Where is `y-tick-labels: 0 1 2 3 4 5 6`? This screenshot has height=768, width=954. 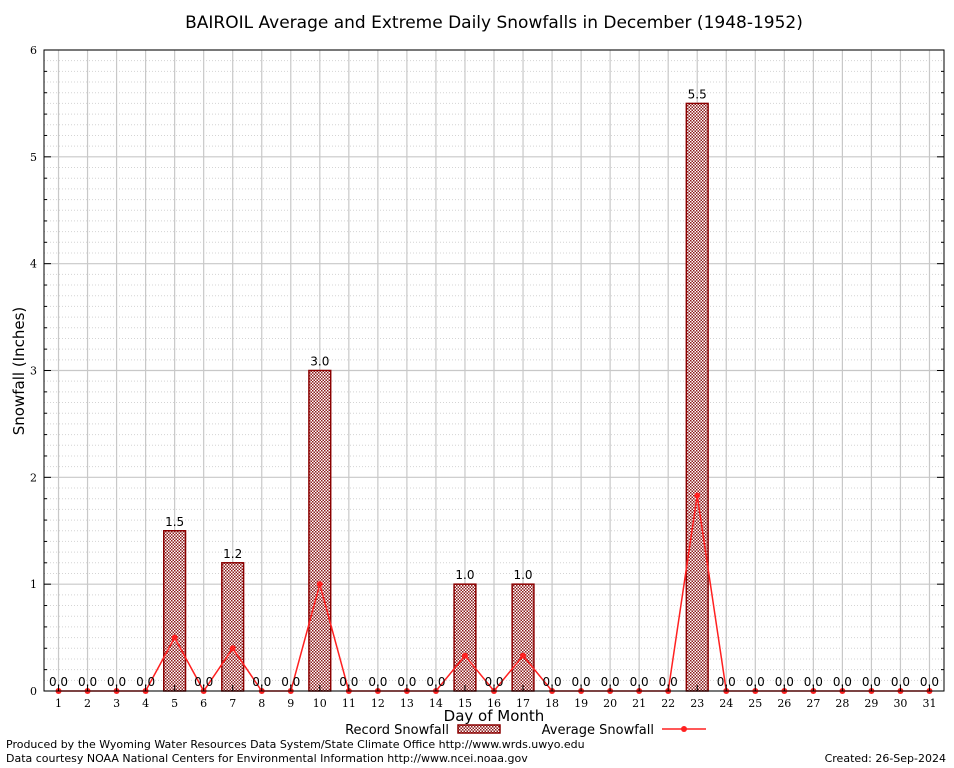 y-tick-labels: 0 1 2 3 4 5 6 is located at coordinates (33, 371).